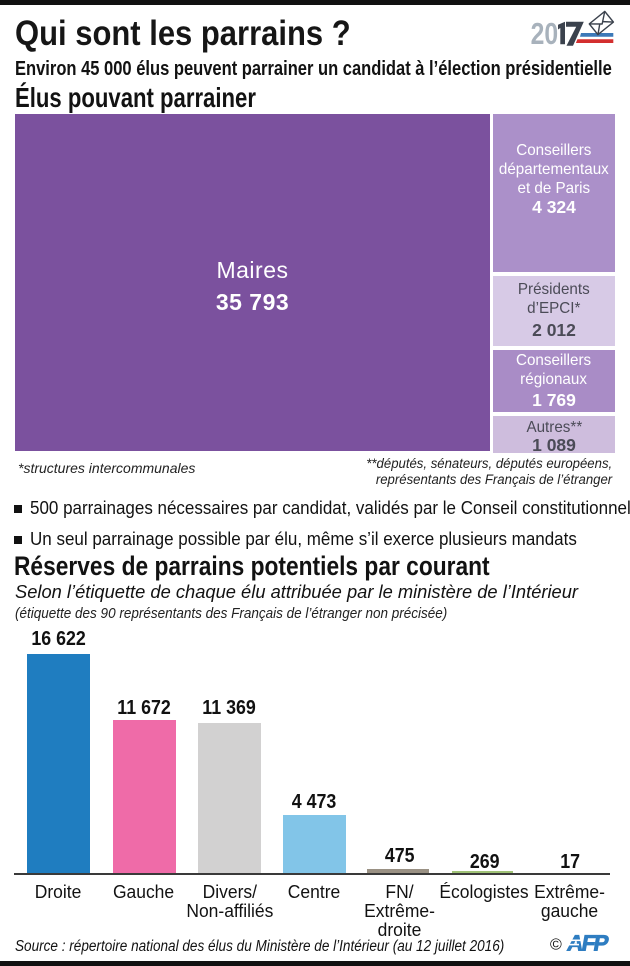  What do you see at coordinates (589, 943) in the screenshot?
I see `svg-text: AFP` at bounding box center [589, 943].